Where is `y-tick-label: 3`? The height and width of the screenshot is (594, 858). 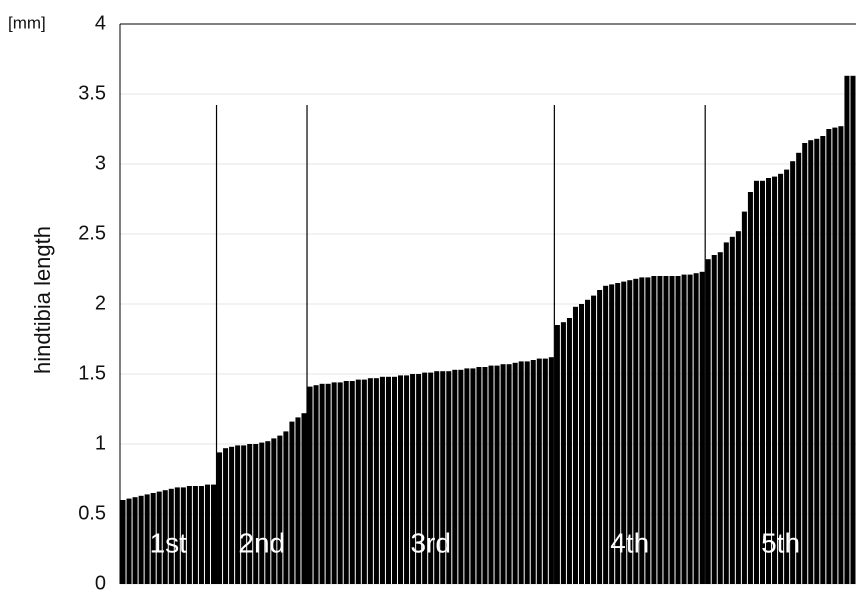
y-tick-label: 3 is located at coordinates (100, 163).